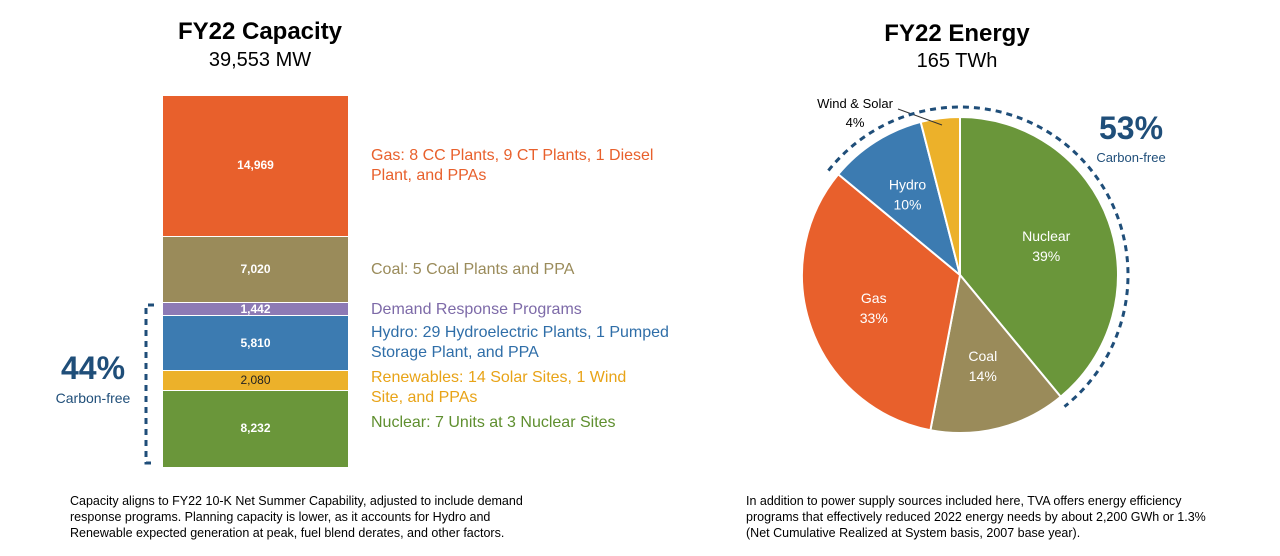  I want to click on pie-pct-label: 4%, so click(855, 122).